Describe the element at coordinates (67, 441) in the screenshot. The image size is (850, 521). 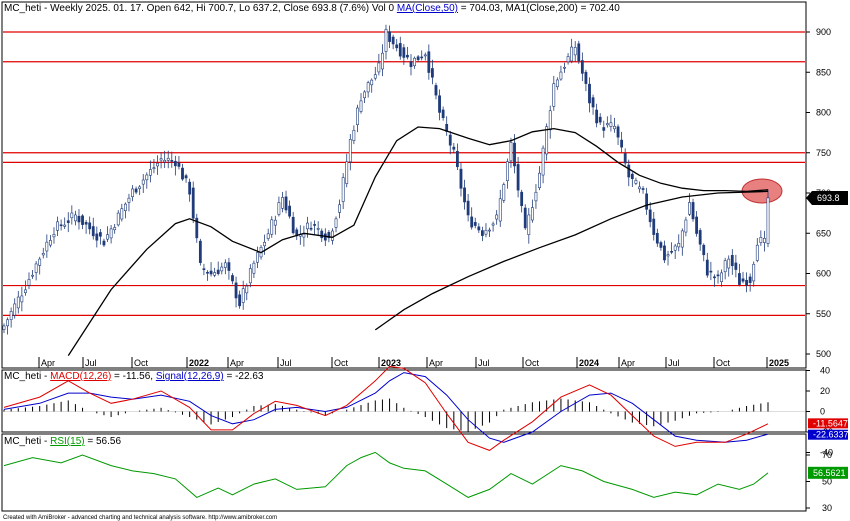
I see `rsi-header-rsi-link: RSI(15)` at that location.